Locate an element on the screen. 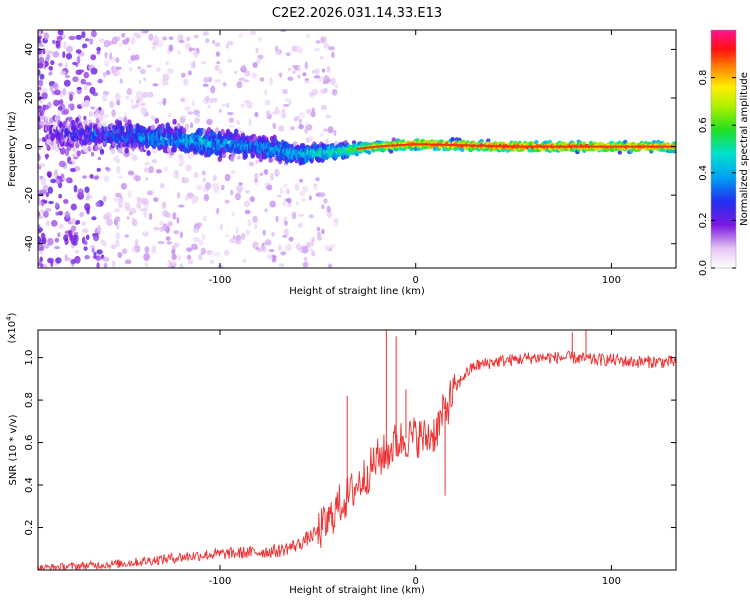 The height and width of the screenshot is (600, 750). colorbar-tick-label: 0.8 is located at coordinates (703, 78).